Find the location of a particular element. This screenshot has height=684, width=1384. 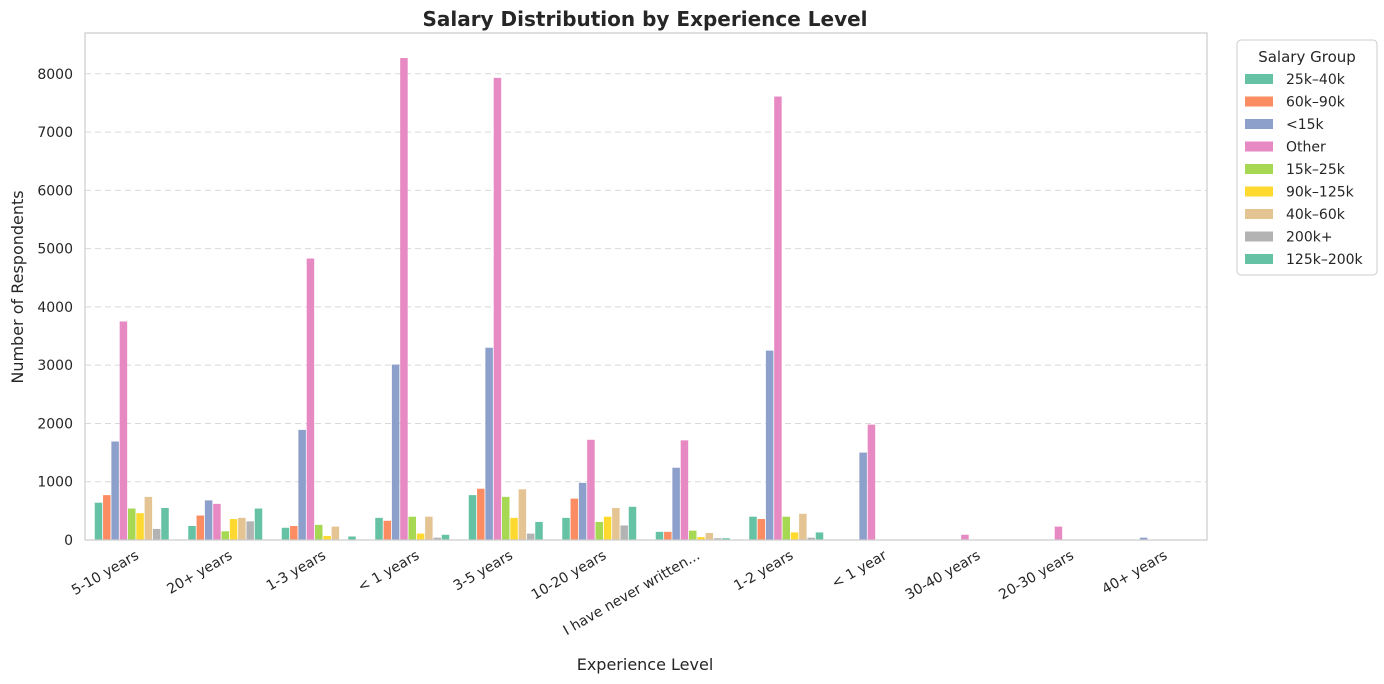

y-tick-label: 7000 is located at coordinates (55, 133).